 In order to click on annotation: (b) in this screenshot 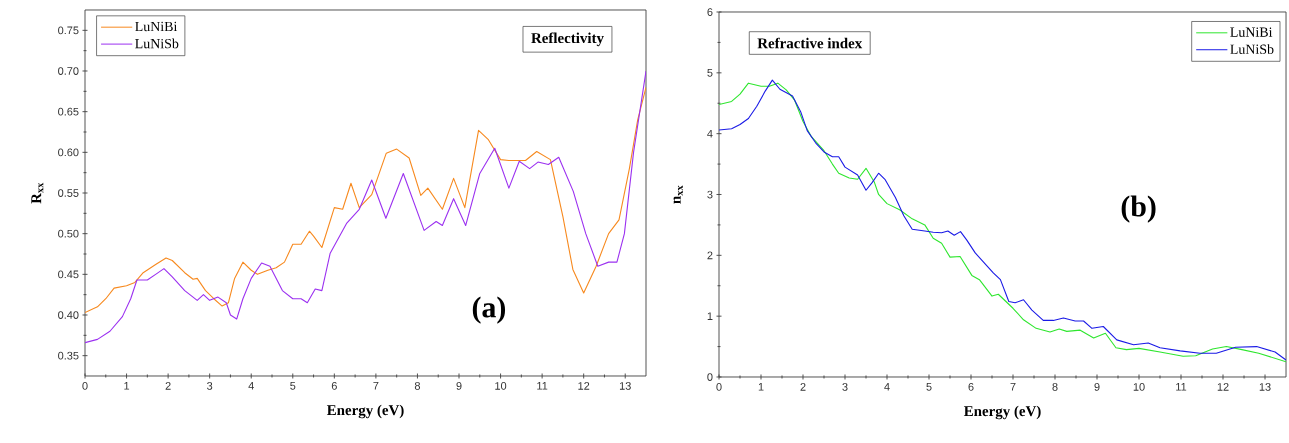, I will do `click(1138, 209)`.